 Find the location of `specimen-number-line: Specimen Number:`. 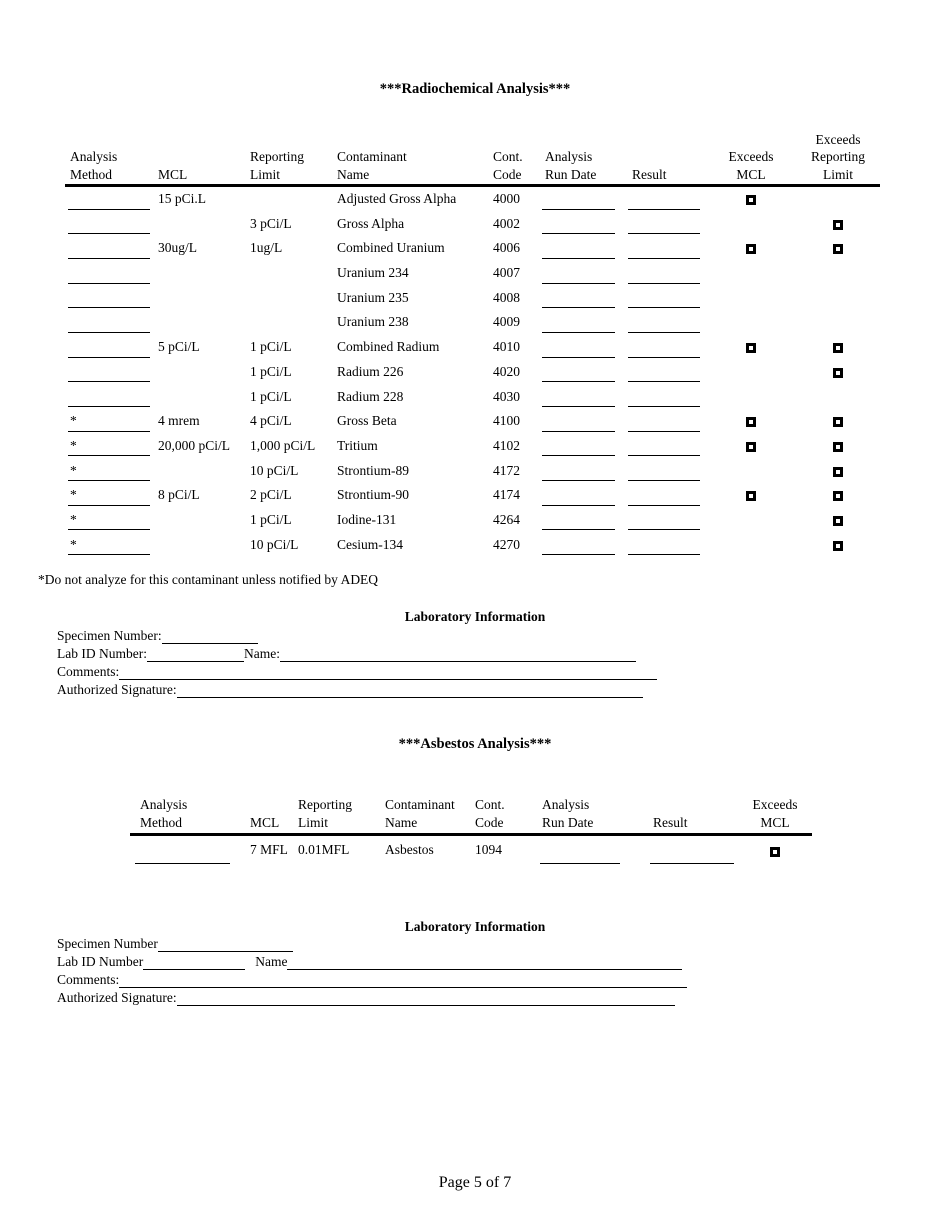

specimen-number-line: Specimen Number: is located at coordinates (157, 636).